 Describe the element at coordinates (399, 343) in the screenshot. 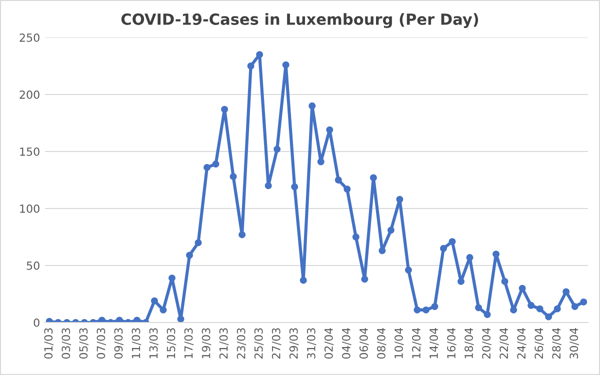

I see `x-tick-label: 10/04` at that location.